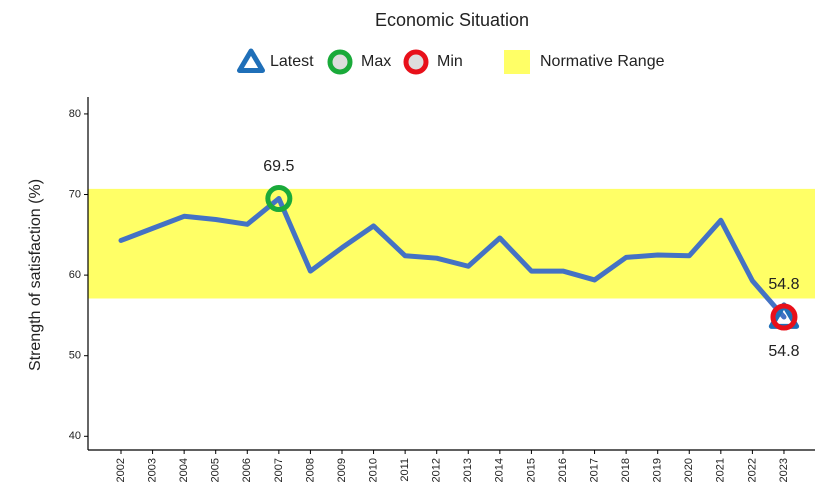 The width and height of the screenshot is (830, 495). Describe the element at coordinates (121, 470) in the screenshot. I see `x-tick-label: 2002` at that location.